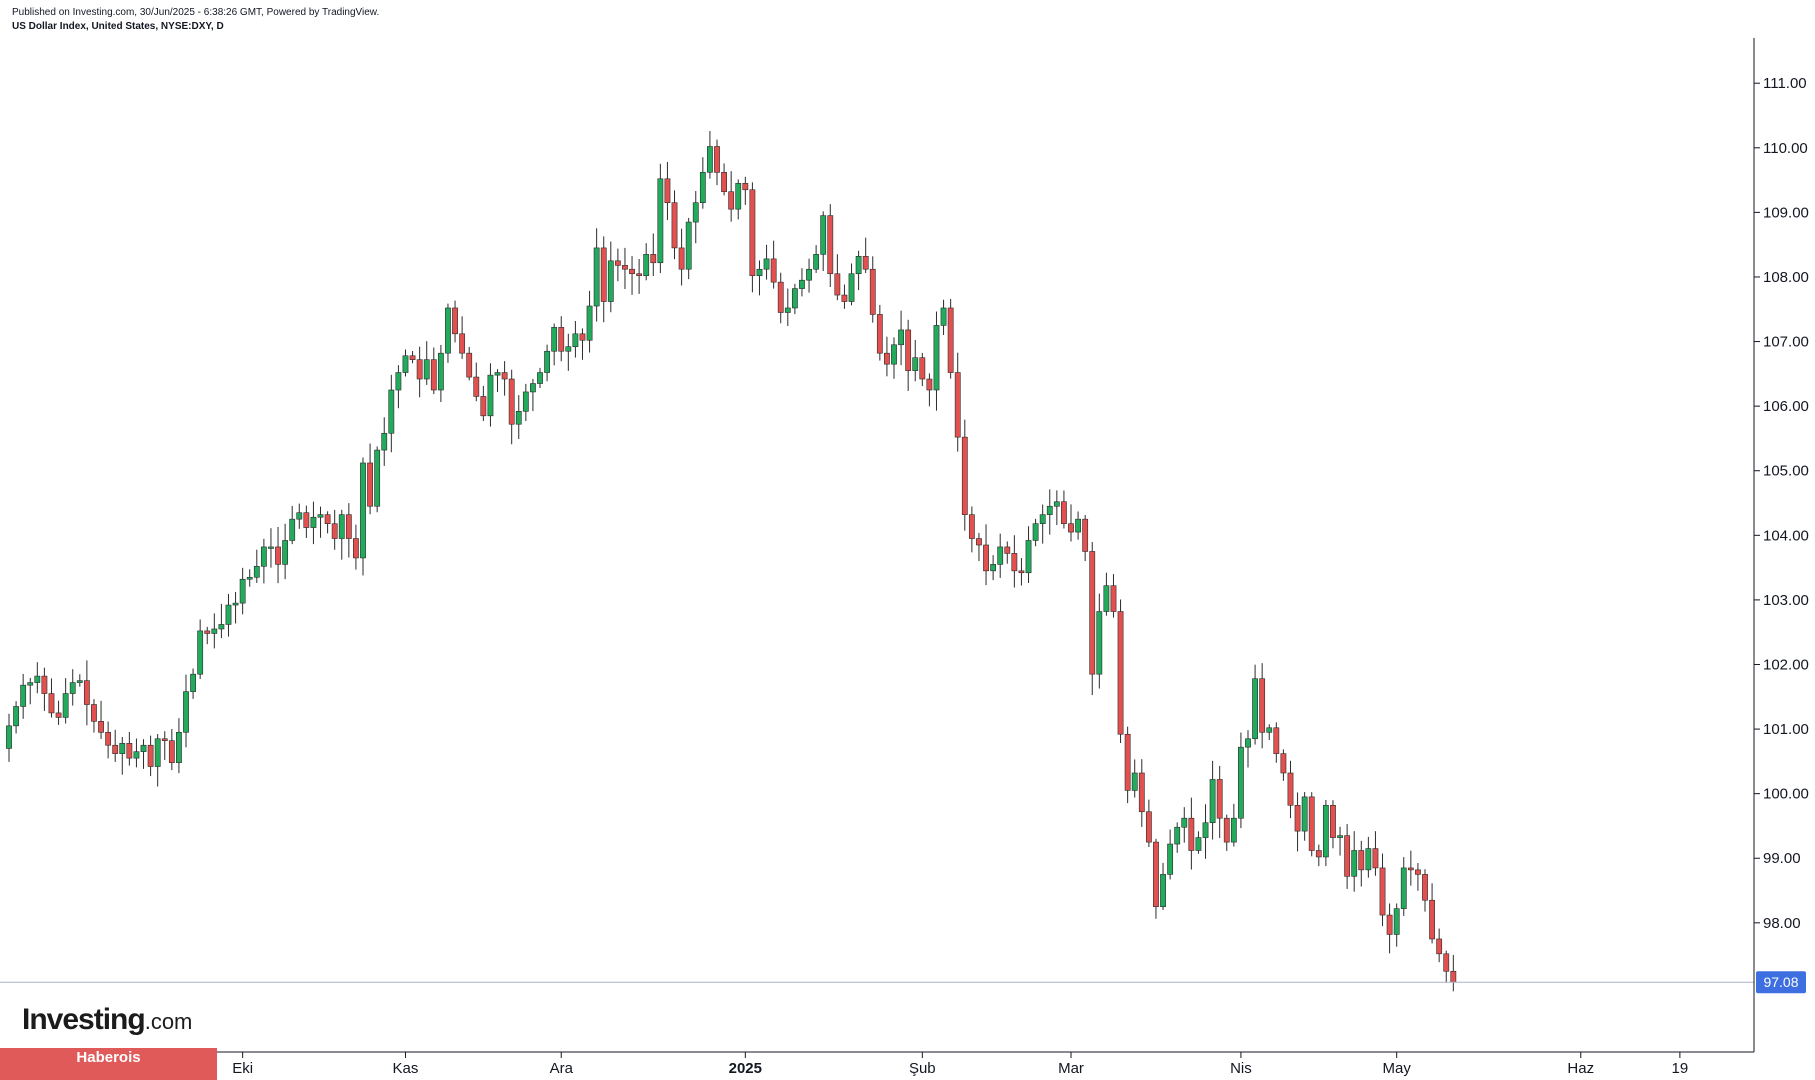  I want to click on y-tick-label: 106.00, so click(1786, 406).